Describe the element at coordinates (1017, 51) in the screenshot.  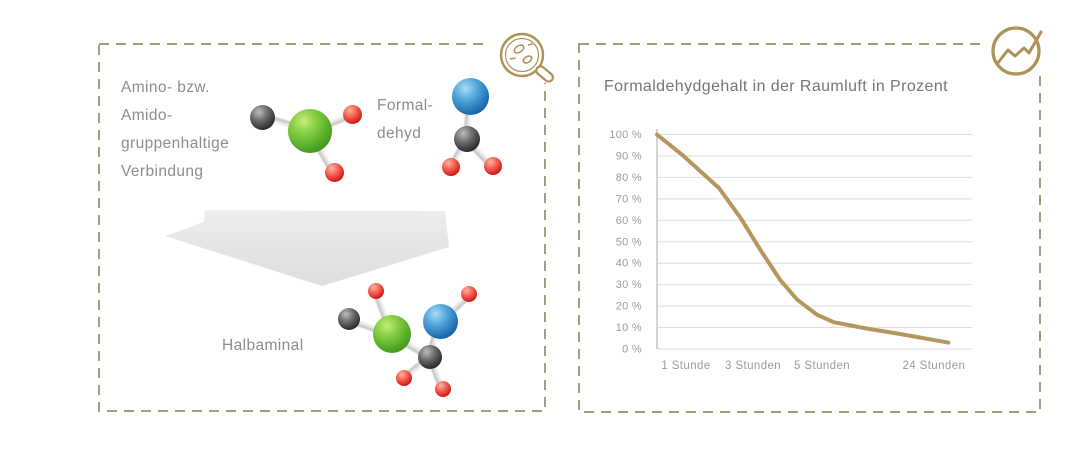
I see `trend-chart-icon` at that location.